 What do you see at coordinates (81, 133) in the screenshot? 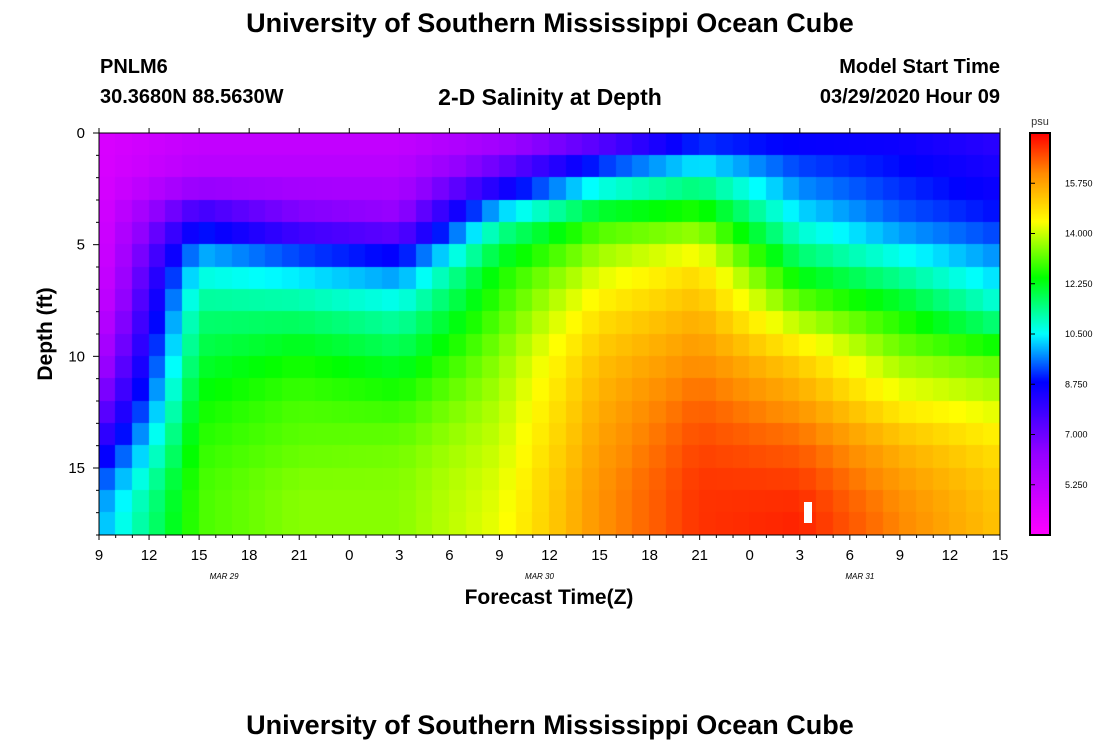
I see `y-tick-label: 0` at bounding box center [81, 133].